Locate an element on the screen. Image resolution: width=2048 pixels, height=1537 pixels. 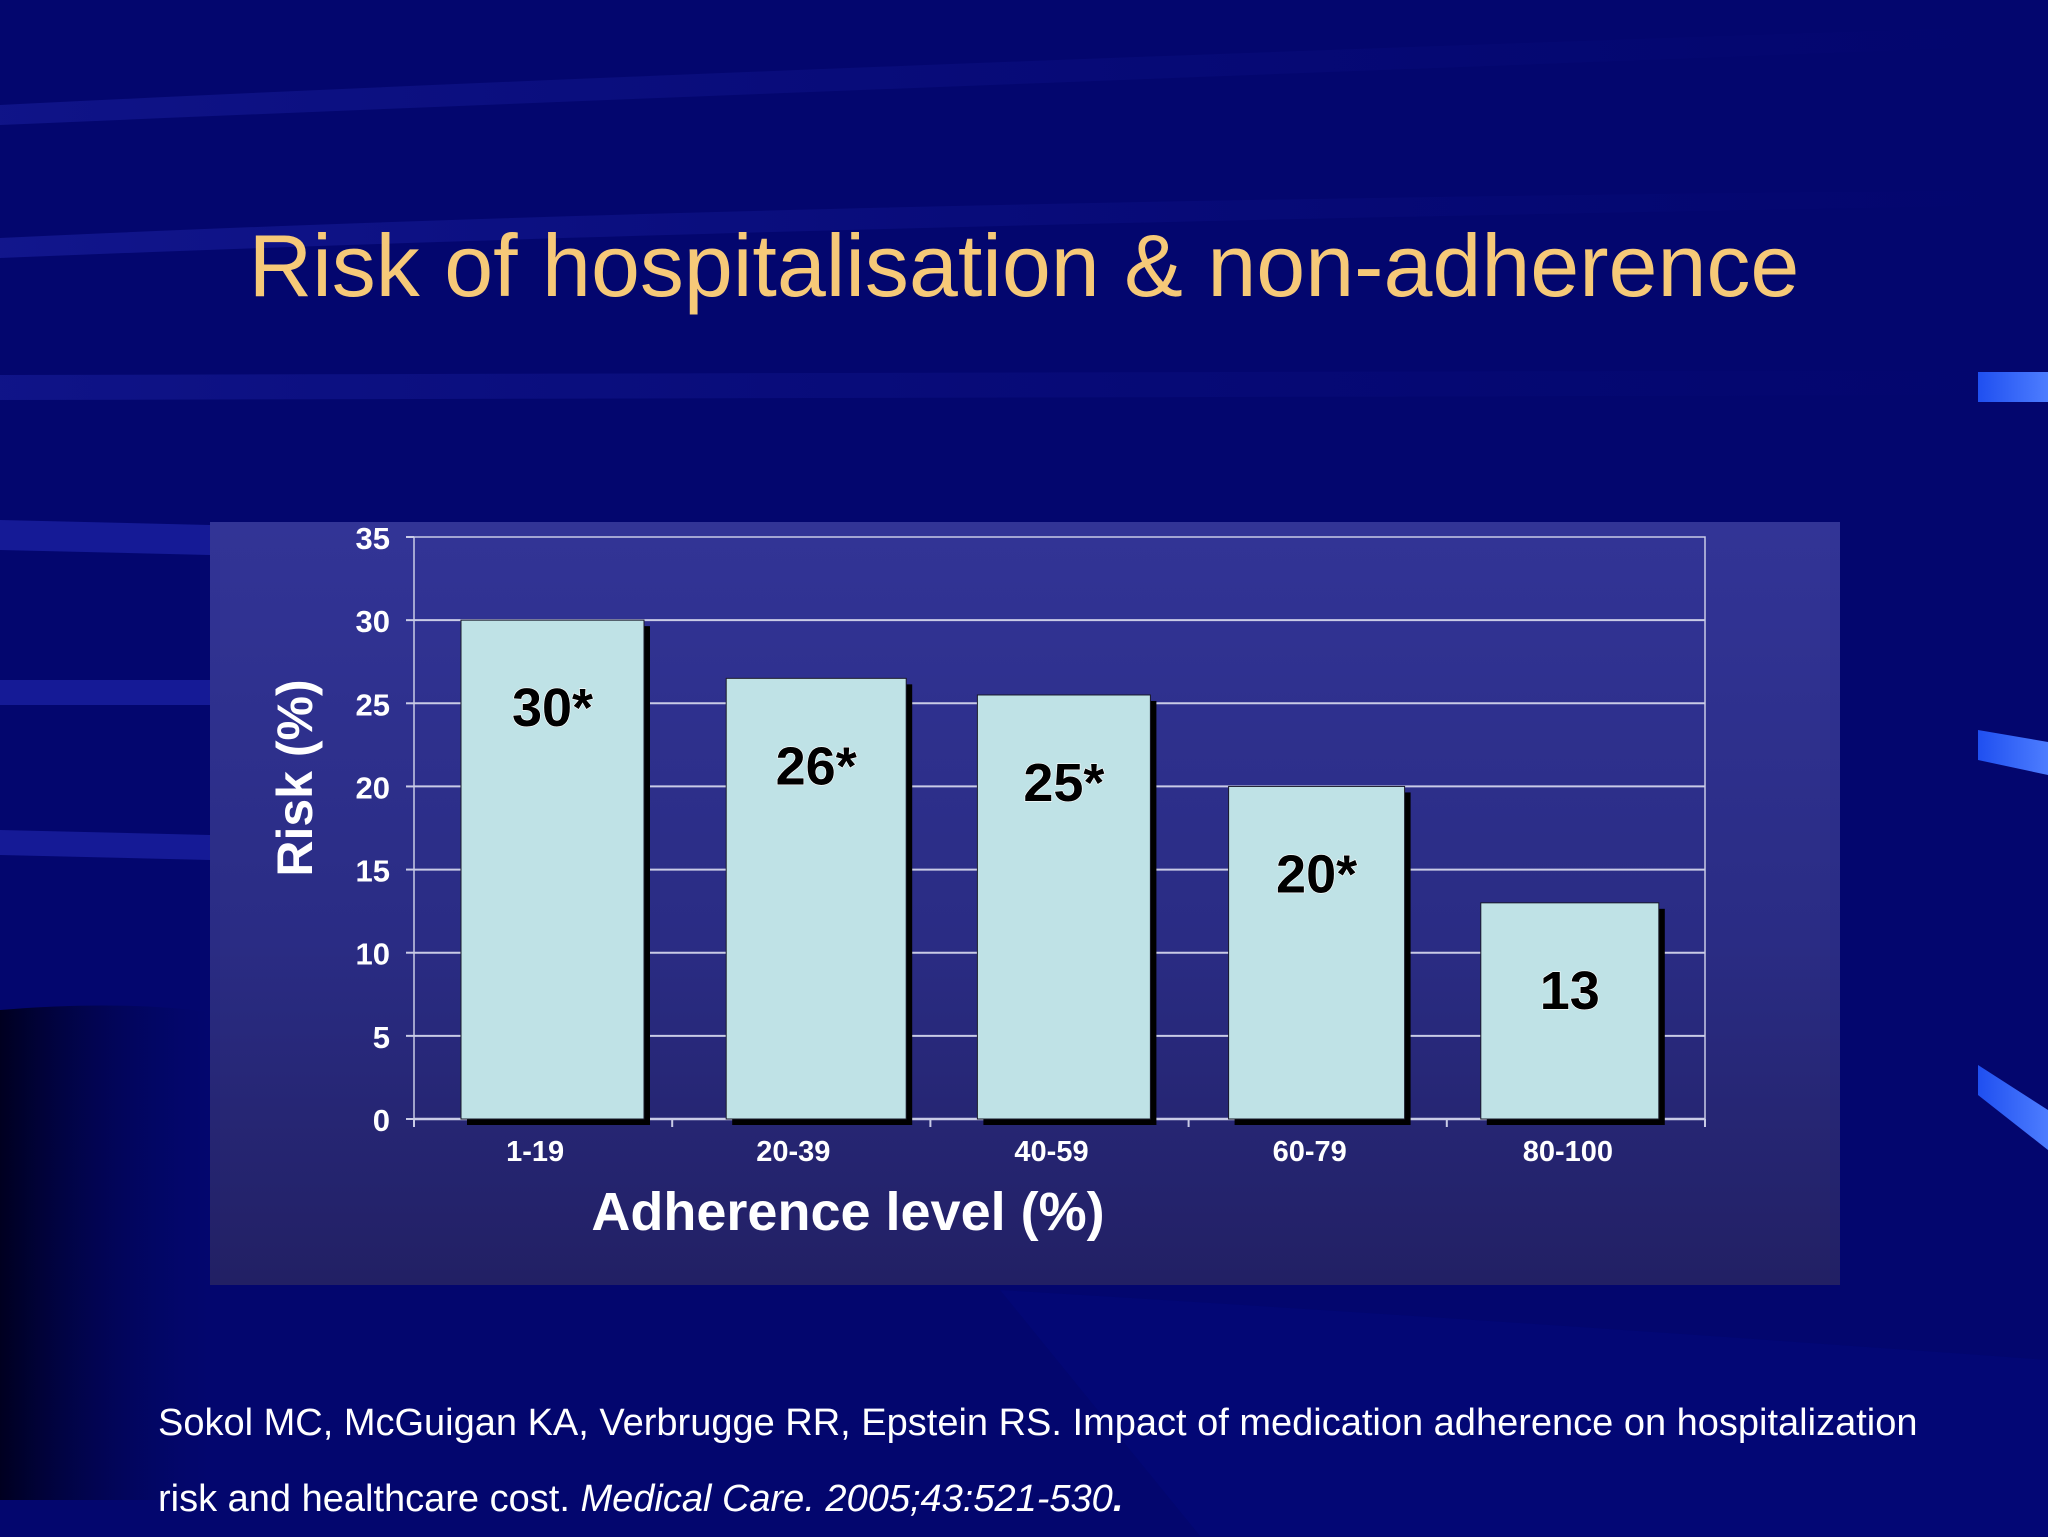
bar-data-label: 26* is located at coordinates (816, 766).